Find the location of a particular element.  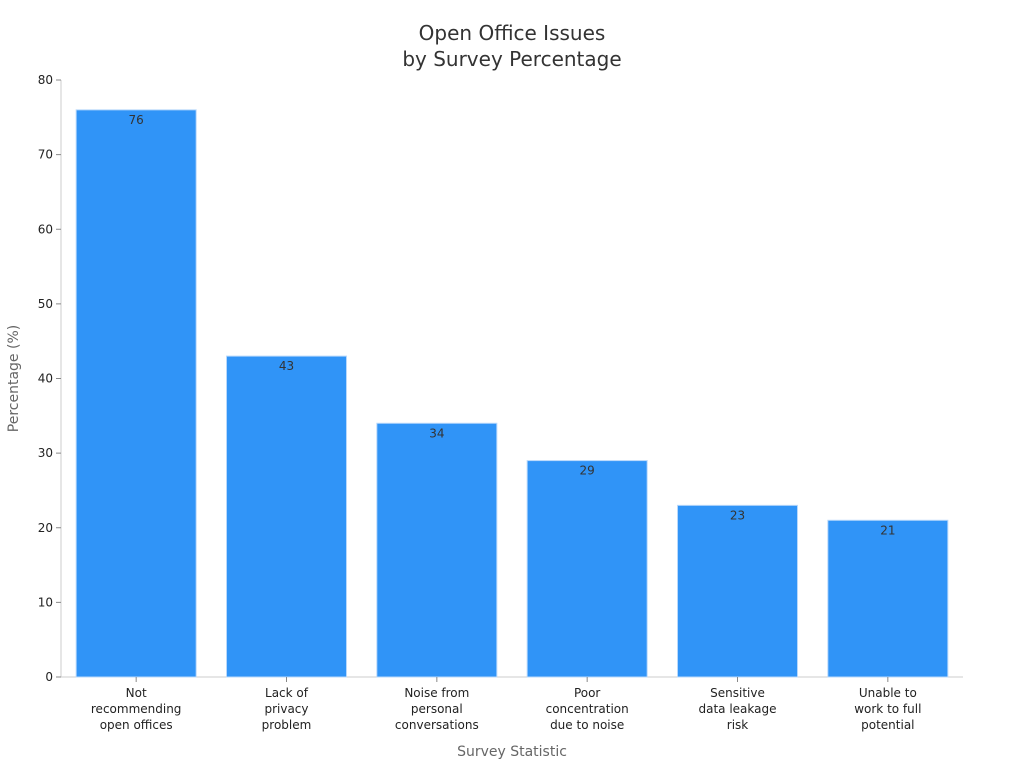

y-tick-label: 20 is located at coordinates (45, 528).